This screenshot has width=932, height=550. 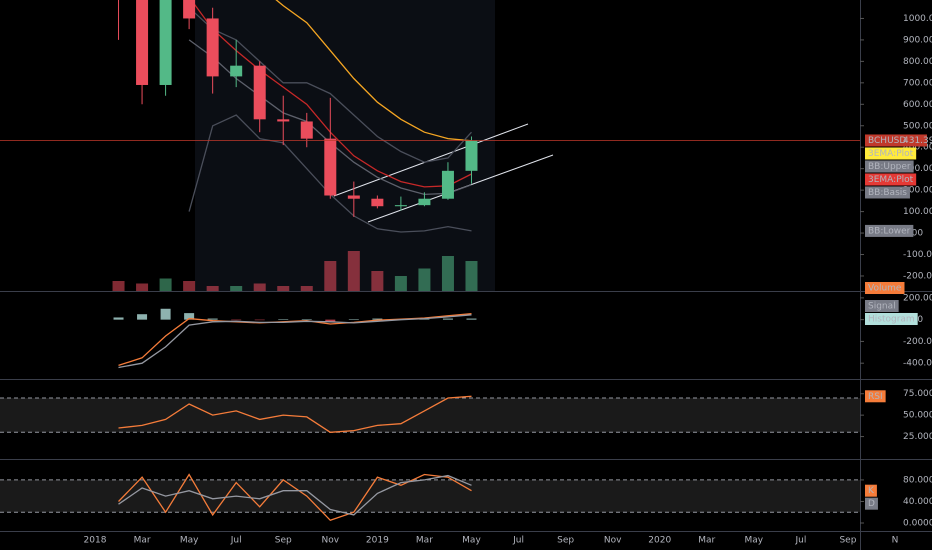 What do you see at coordinates (917, 126) in the screenshot?
I see `y-tick-label: 500.00` at bounding box center [917, 126].